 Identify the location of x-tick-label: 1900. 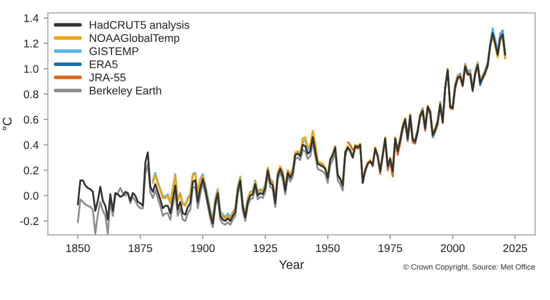
(203, 248).